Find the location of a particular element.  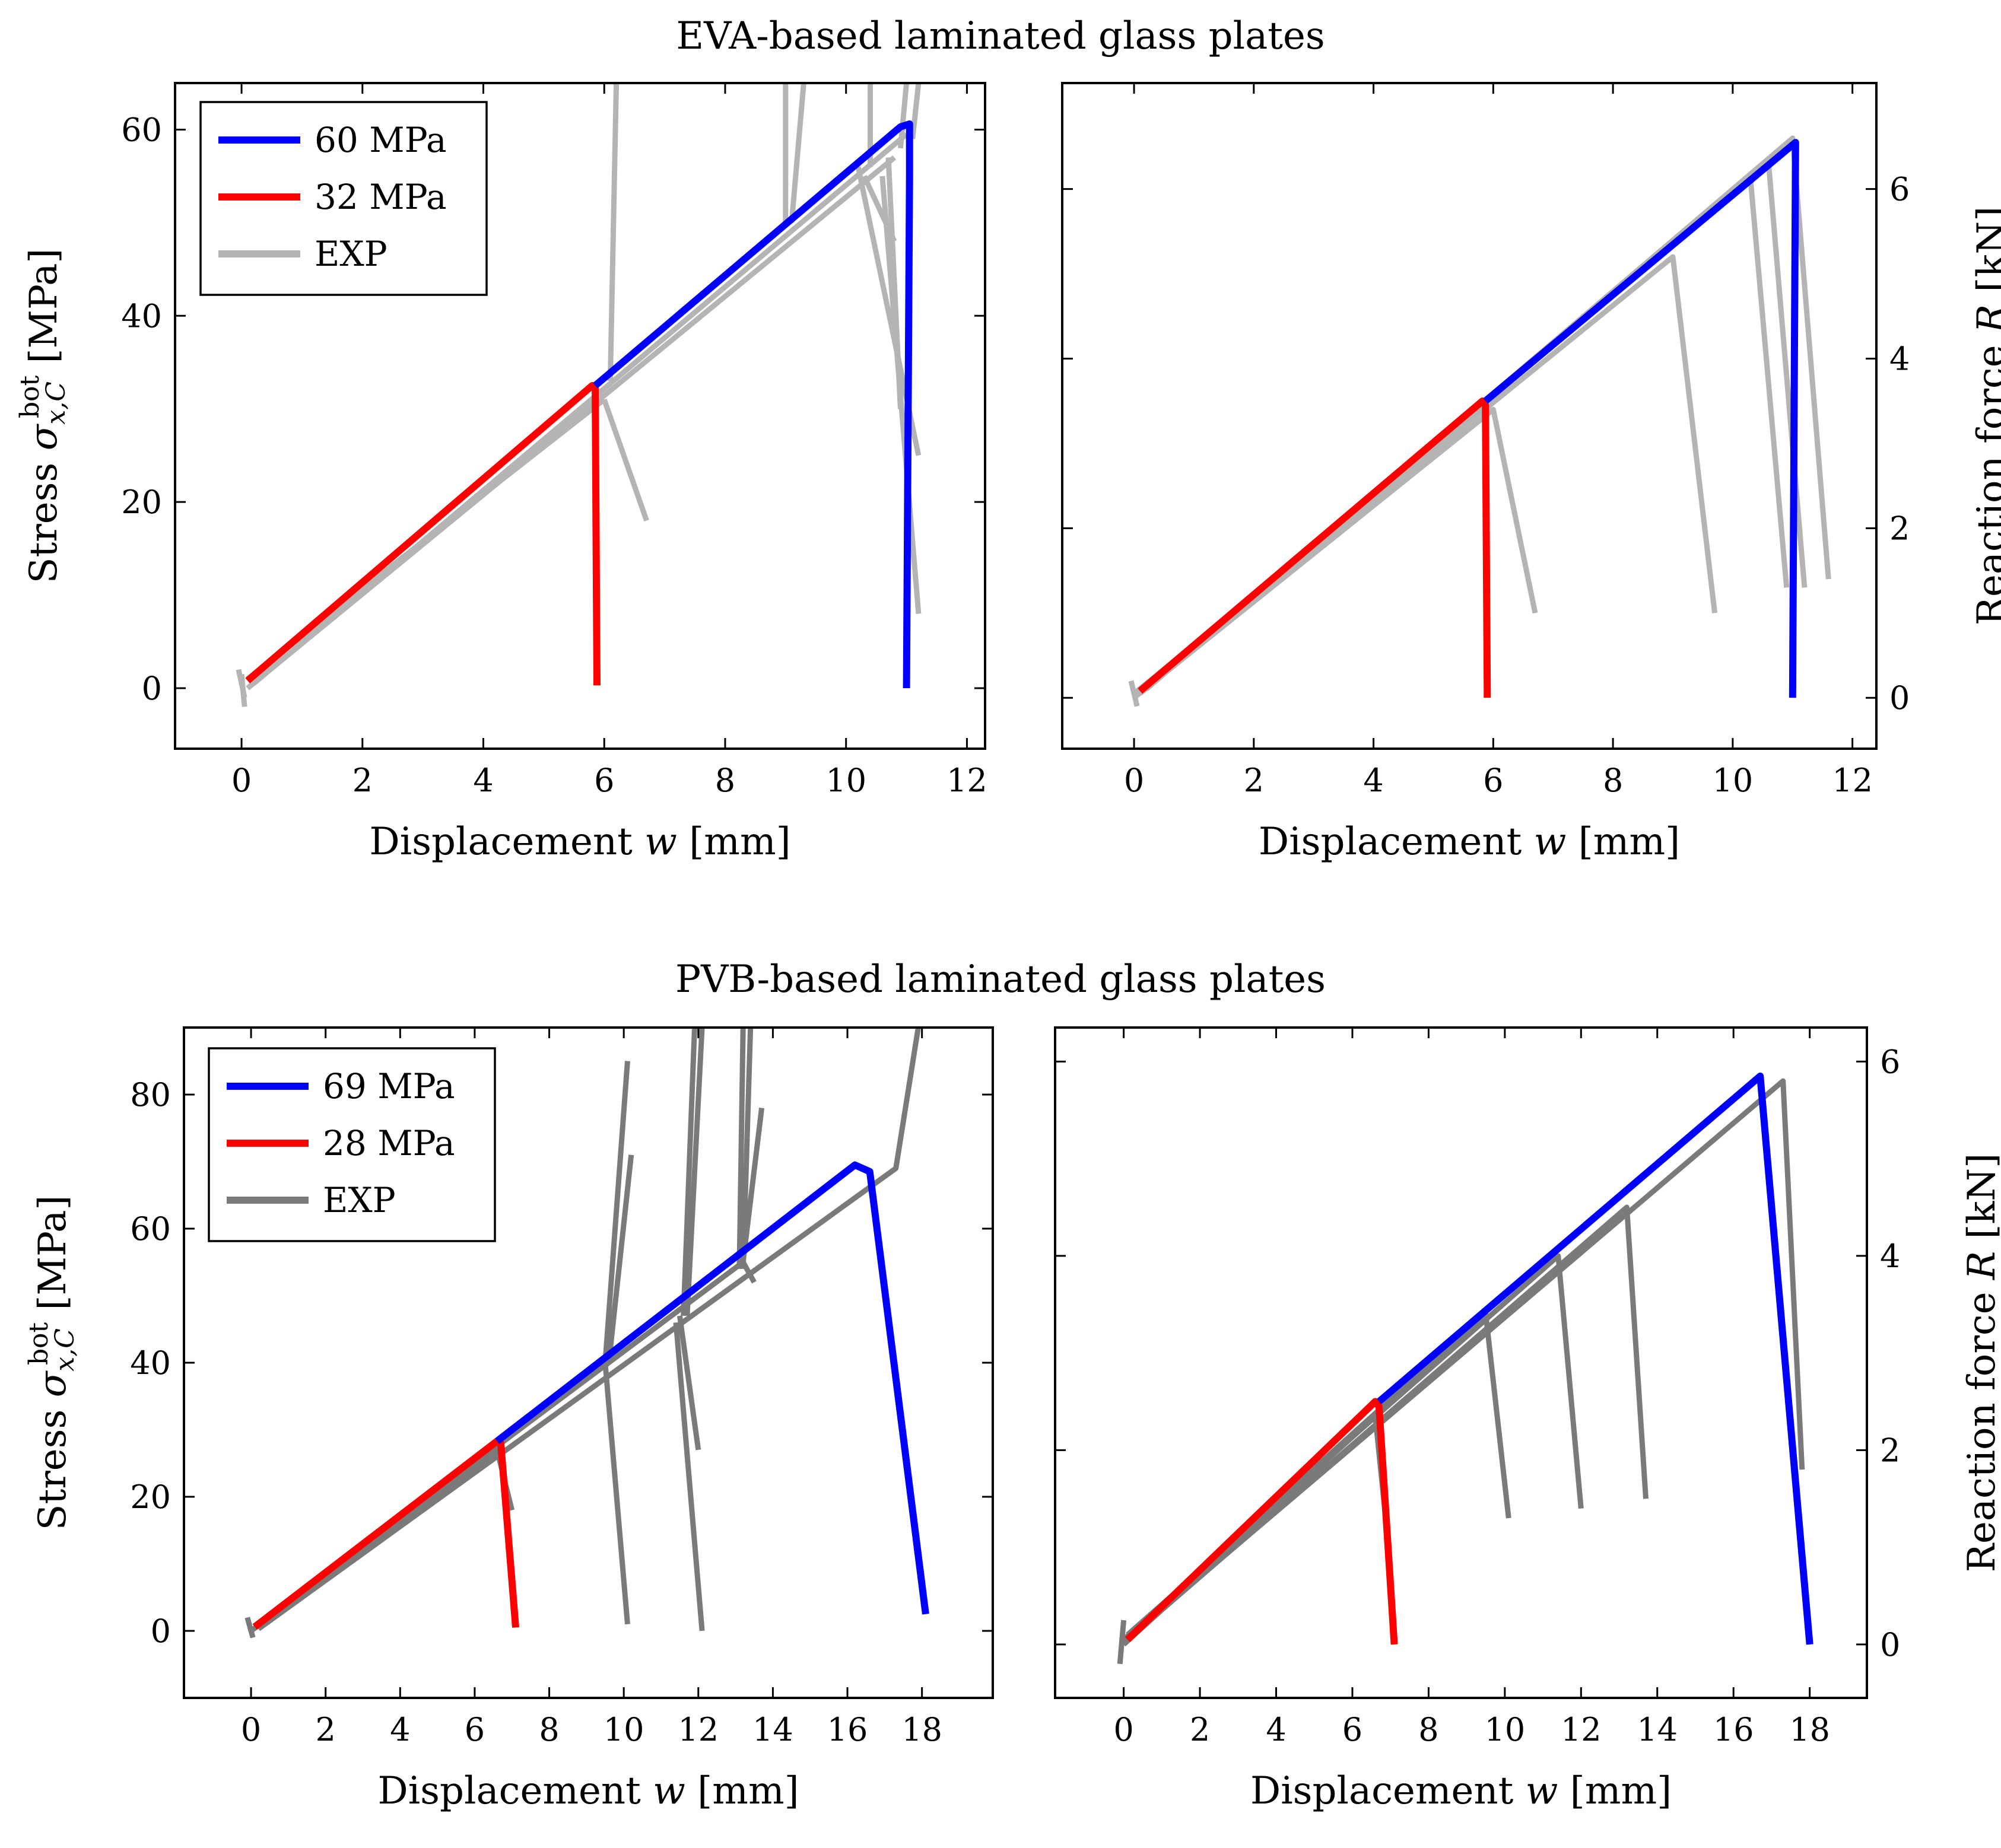

pvb-stress-legend-label: 28 MPa is located at coordinates (389, 1143).